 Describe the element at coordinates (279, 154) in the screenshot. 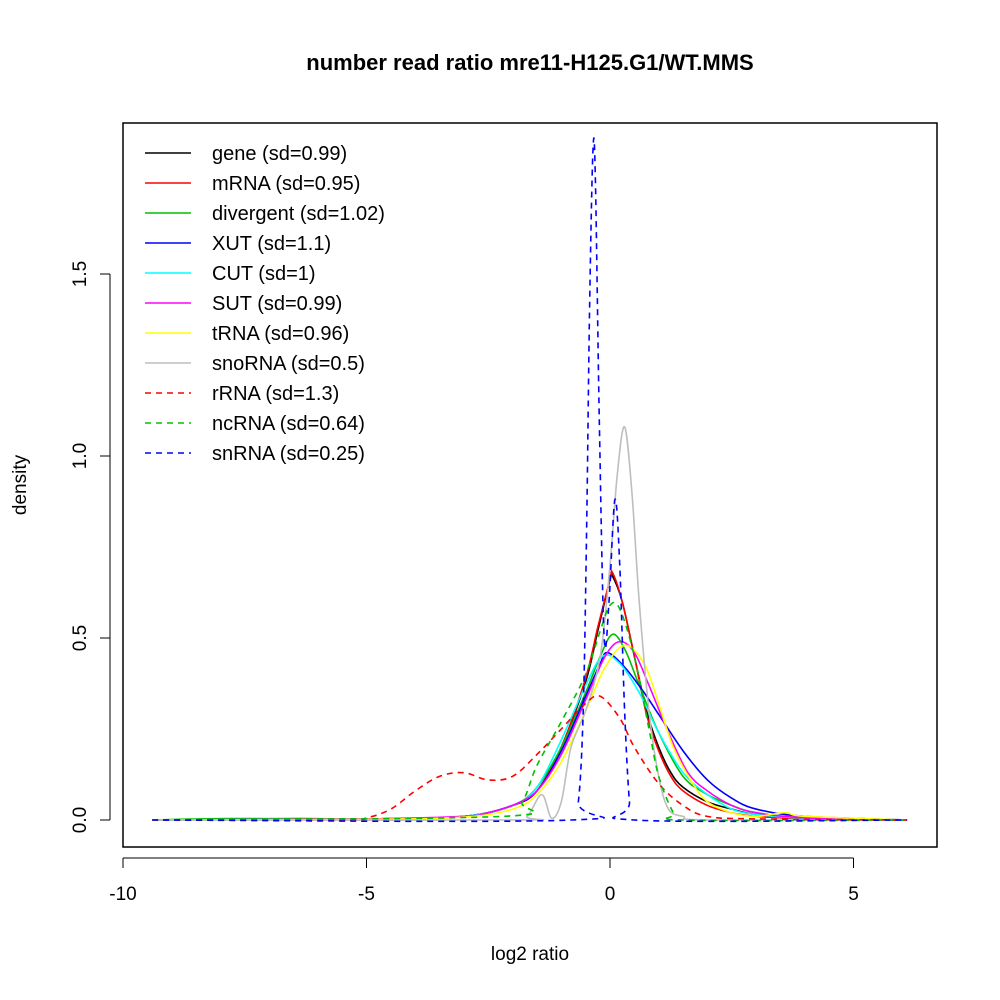

I see `legend-label: gene (sd=0.99)` at that location.